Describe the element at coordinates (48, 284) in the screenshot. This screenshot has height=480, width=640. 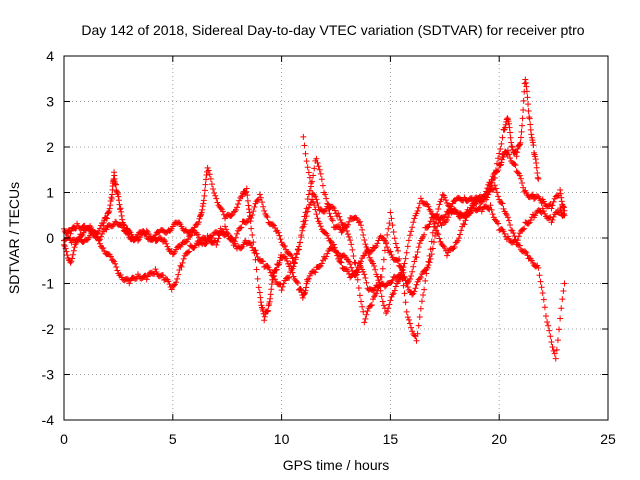
I see `y-tick-label: -1` at that location.